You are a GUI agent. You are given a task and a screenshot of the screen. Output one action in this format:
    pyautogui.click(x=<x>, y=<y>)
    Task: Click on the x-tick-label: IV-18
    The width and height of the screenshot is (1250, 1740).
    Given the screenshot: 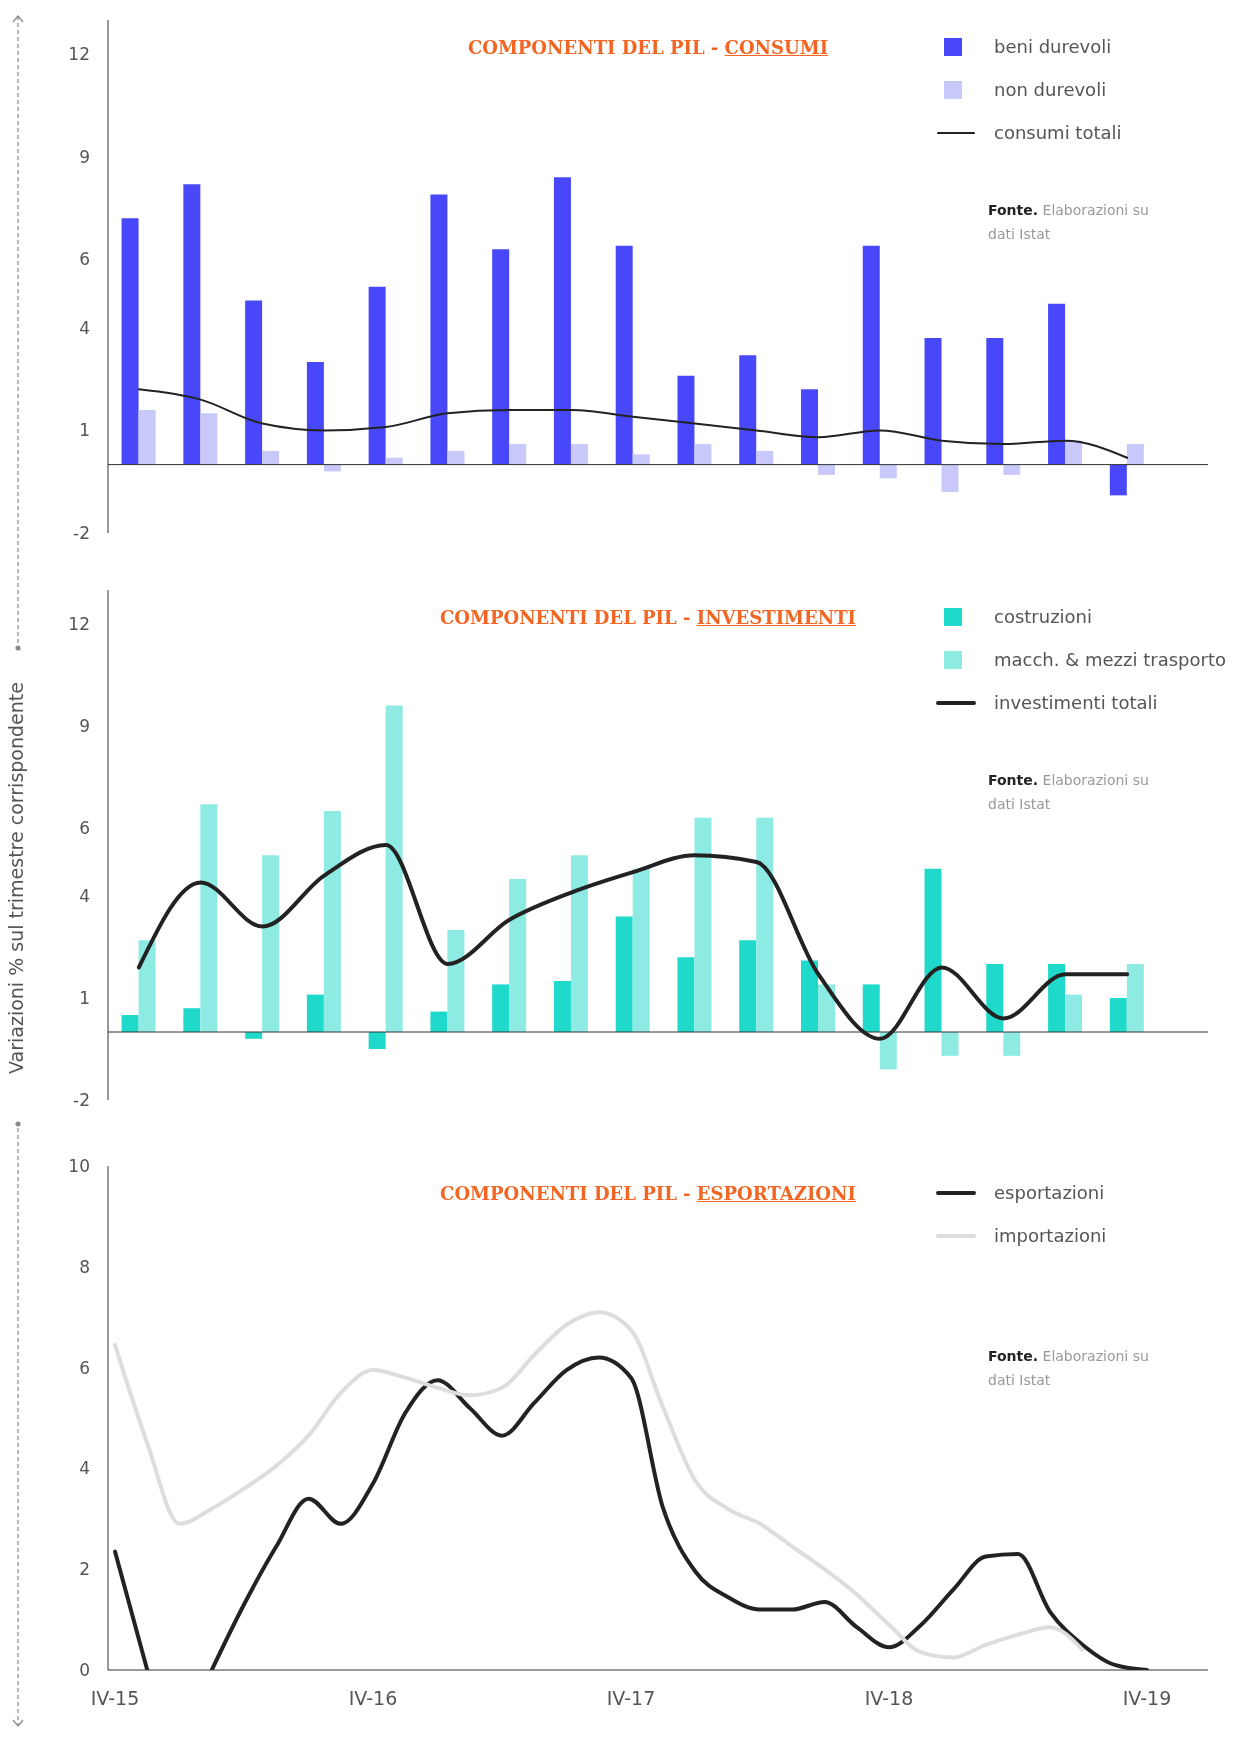 What is the action you would take?
    pyautogui.click(x=889, y=1698)
    